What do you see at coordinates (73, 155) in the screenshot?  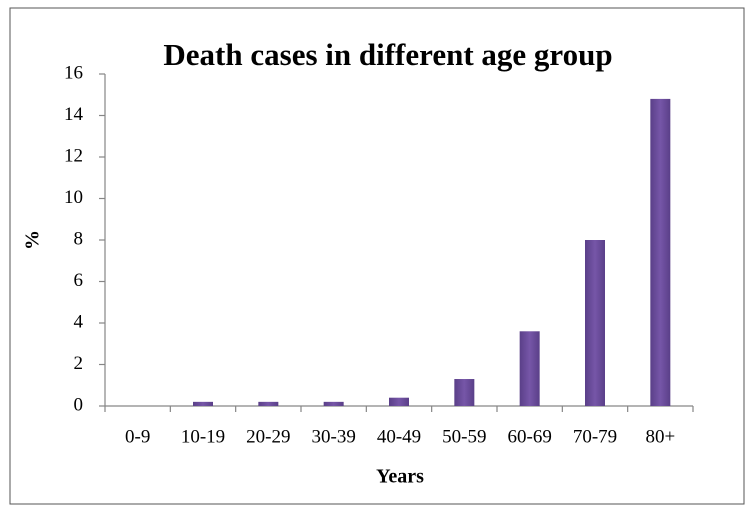 I see `y-tick-label: 12` at bounding box center [73, 155].